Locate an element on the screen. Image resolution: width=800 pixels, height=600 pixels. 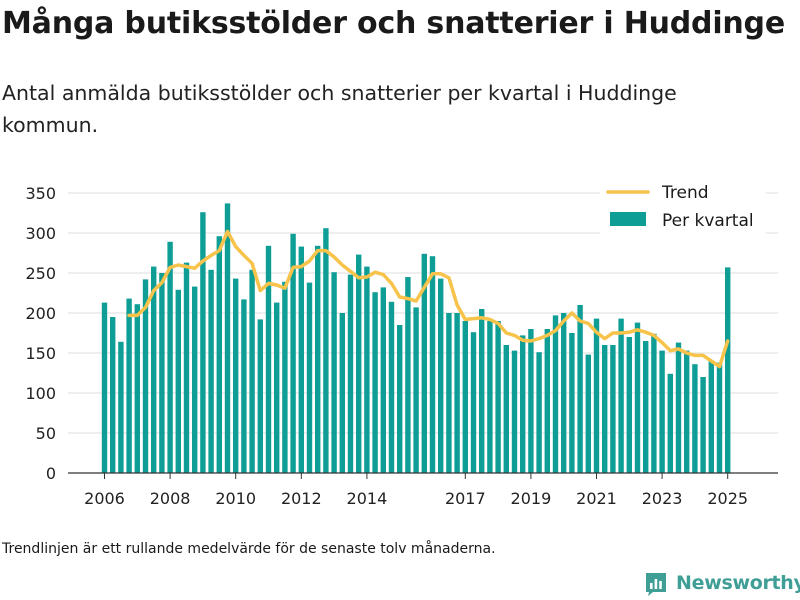
y-tick-label: 0 is located at coordinates (51, 473).